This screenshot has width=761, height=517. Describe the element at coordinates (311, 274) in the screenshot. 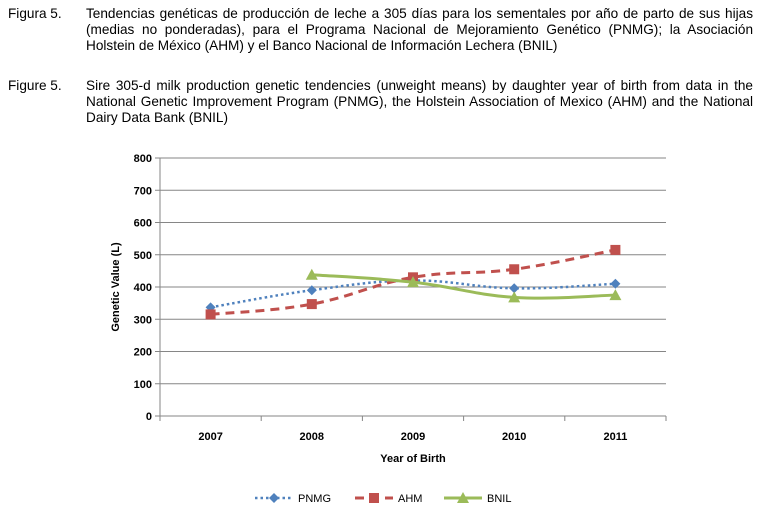

I see `data-point-bnil-2008` at that location.